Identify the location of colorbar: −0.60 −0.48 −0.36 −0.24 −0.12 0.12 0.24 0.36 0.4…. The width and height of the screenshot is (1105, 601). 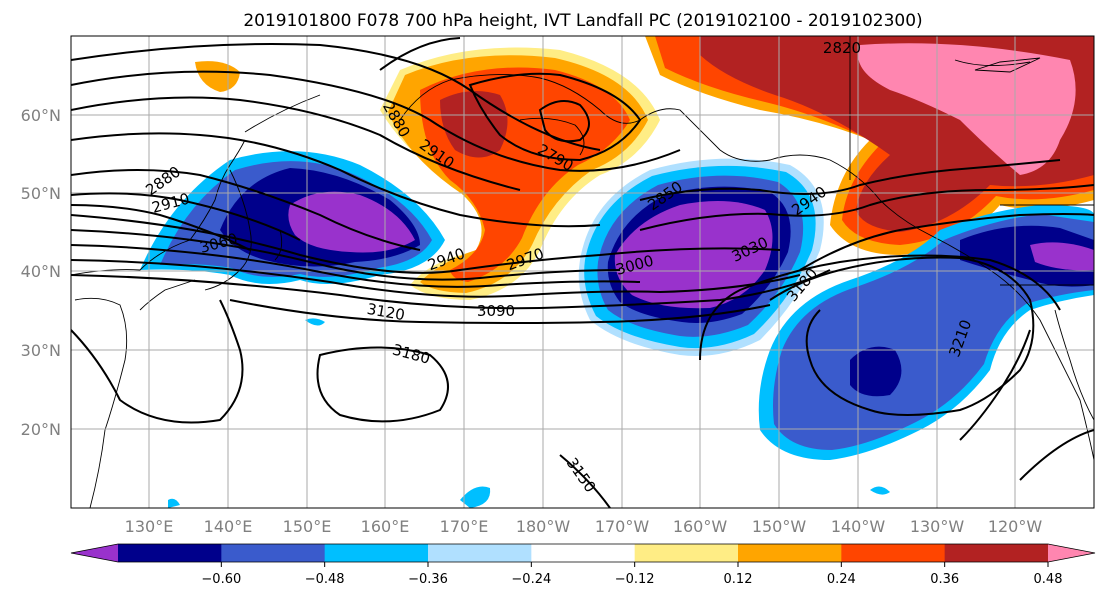
(583, 565).